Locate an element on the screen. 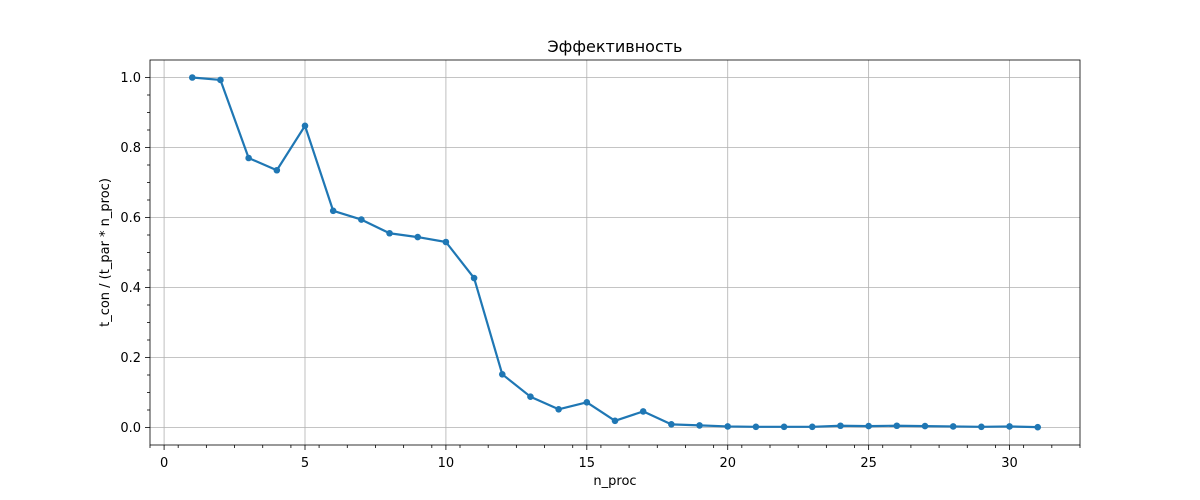 The width and height of the screenshot is (1200, 500). y-tick-label: 1.0 is located at coordinates (130, 78).